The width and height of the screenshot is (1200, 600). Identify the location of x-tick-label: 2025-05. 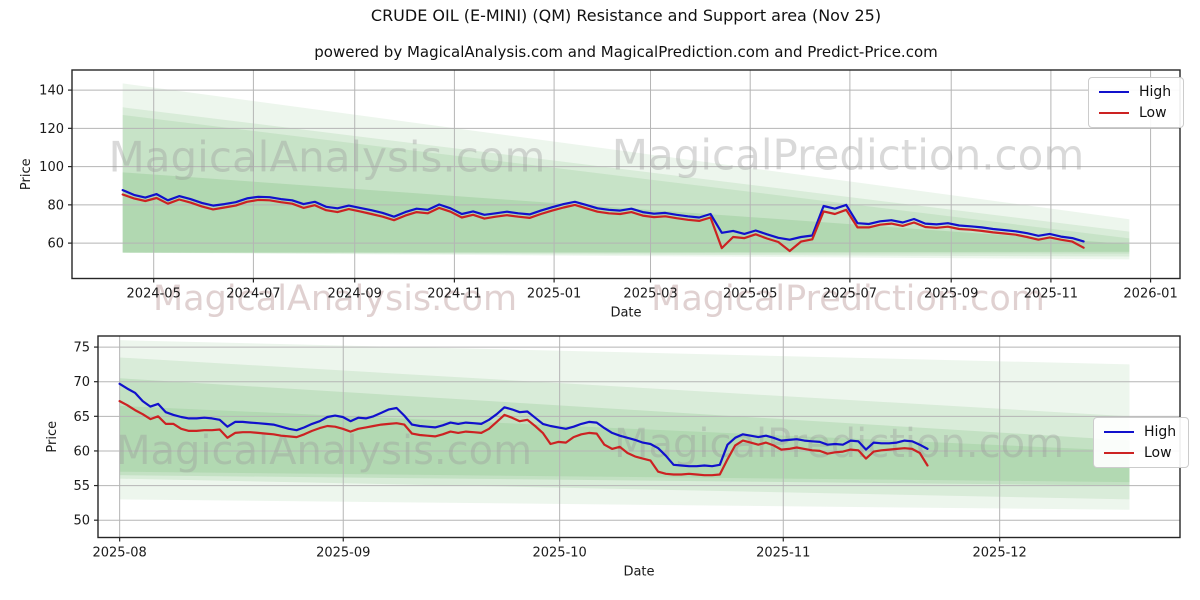
(750, 294).